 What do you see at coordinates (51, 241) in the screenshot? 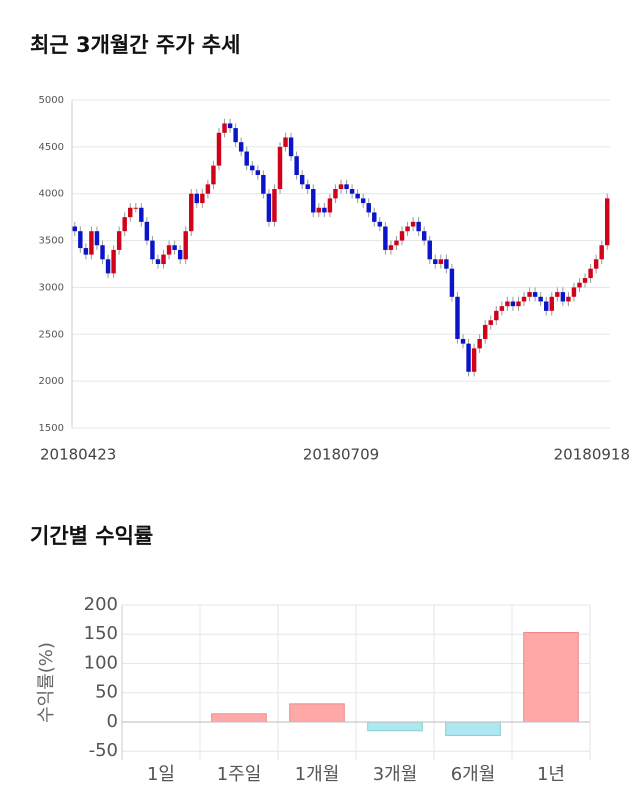
I see `y-tick-label: 3500` at bounding box center [51, 241].